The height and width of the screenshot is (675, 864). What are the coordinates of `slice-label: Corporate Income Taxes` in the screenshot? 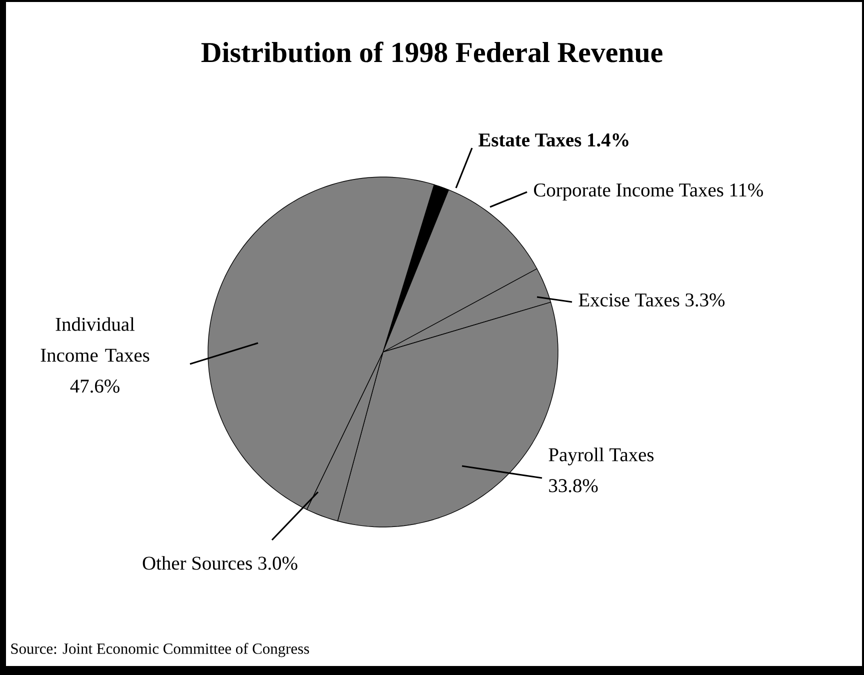 It's located at (629, 192).